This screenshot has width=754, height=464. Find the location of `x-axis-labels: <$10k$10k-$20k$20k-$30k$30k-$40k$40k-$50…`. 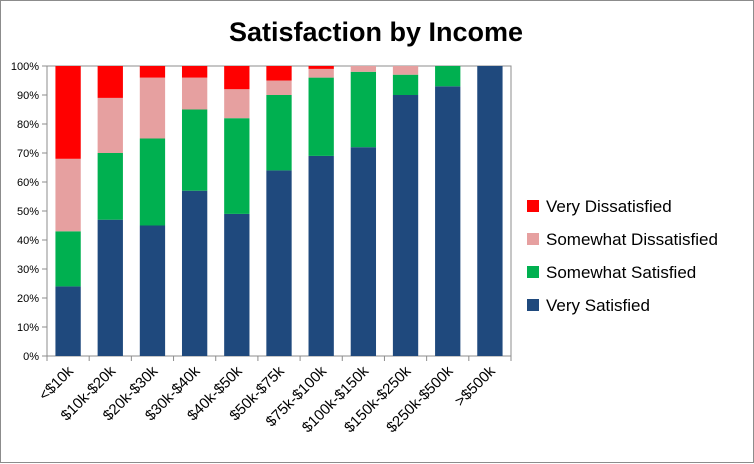

x-axis-labels: <$10k$10k-$20k$20k-$30k$30k-$40k$40k-$50… is located at coordinates (267, 399).